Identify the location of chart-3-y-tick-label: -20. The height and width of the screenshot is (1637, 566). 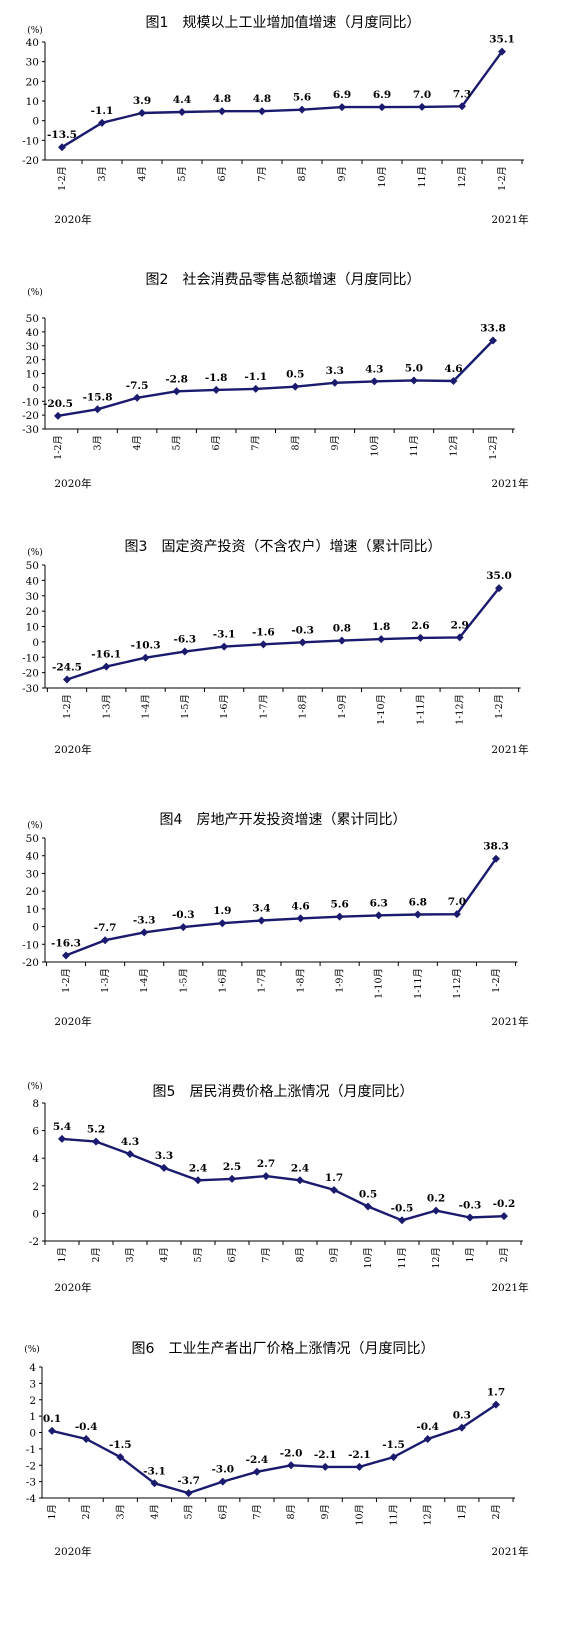
(30, 674).